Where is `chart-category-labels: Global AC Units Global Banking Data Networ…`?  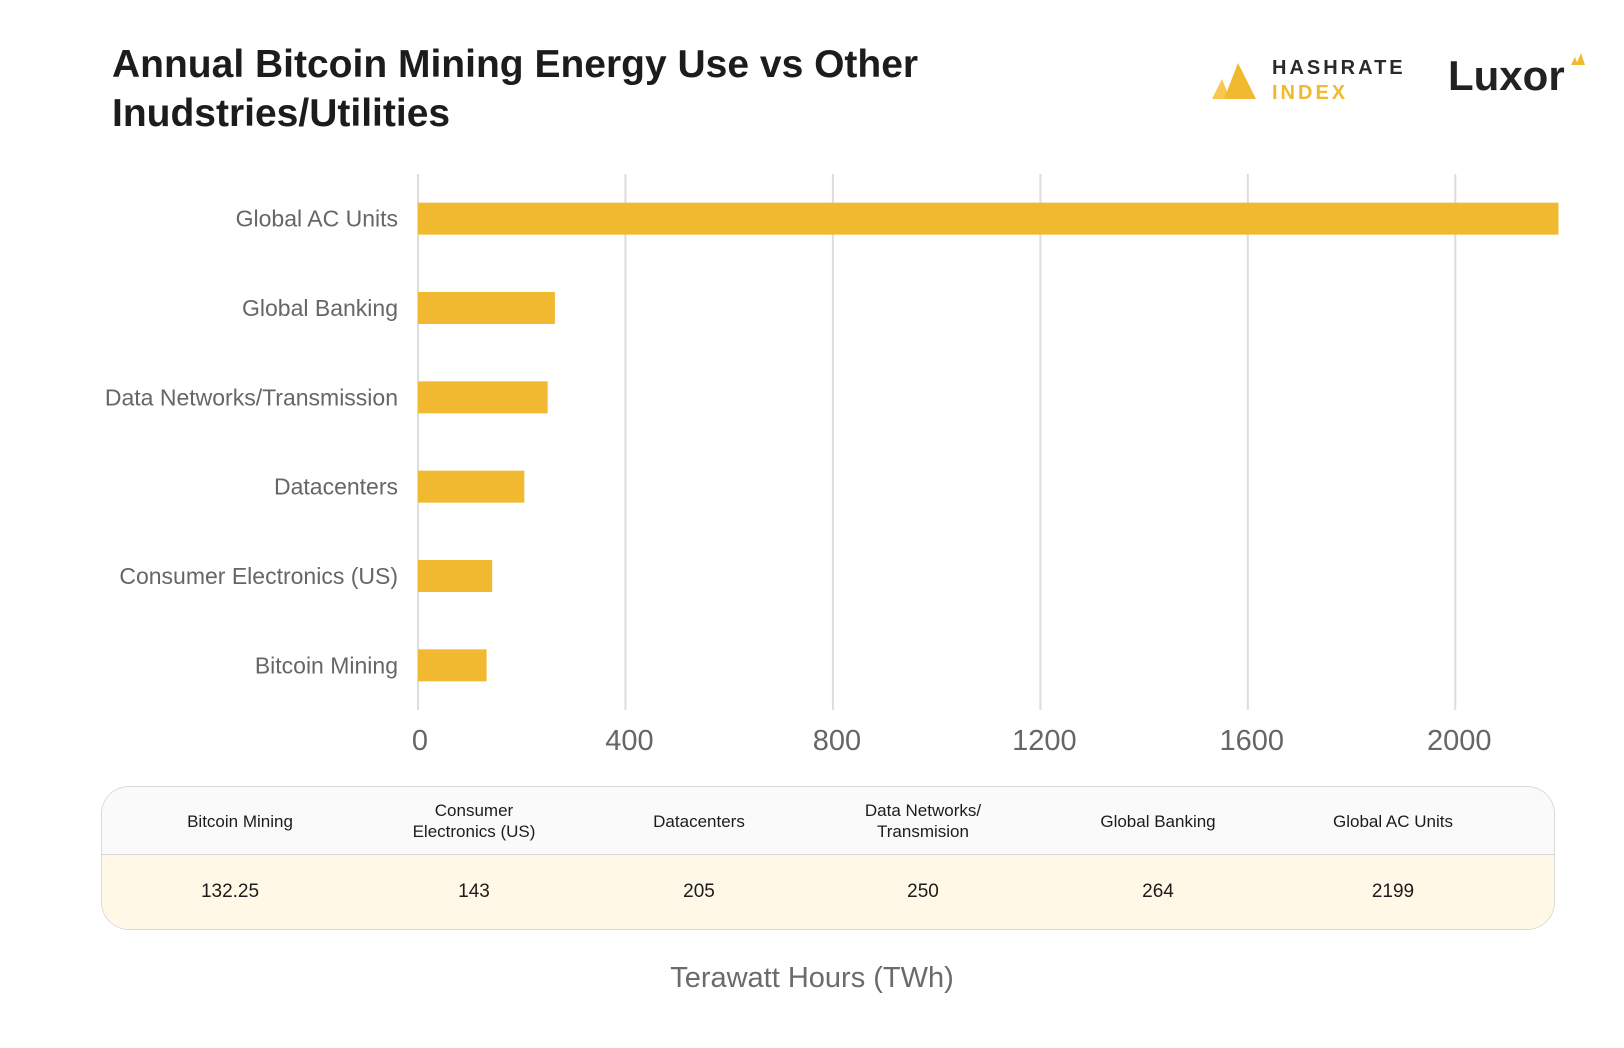 chart-category-labels: Global AC Units Global Banking Data Networ… is located at coordinates (251, 442).